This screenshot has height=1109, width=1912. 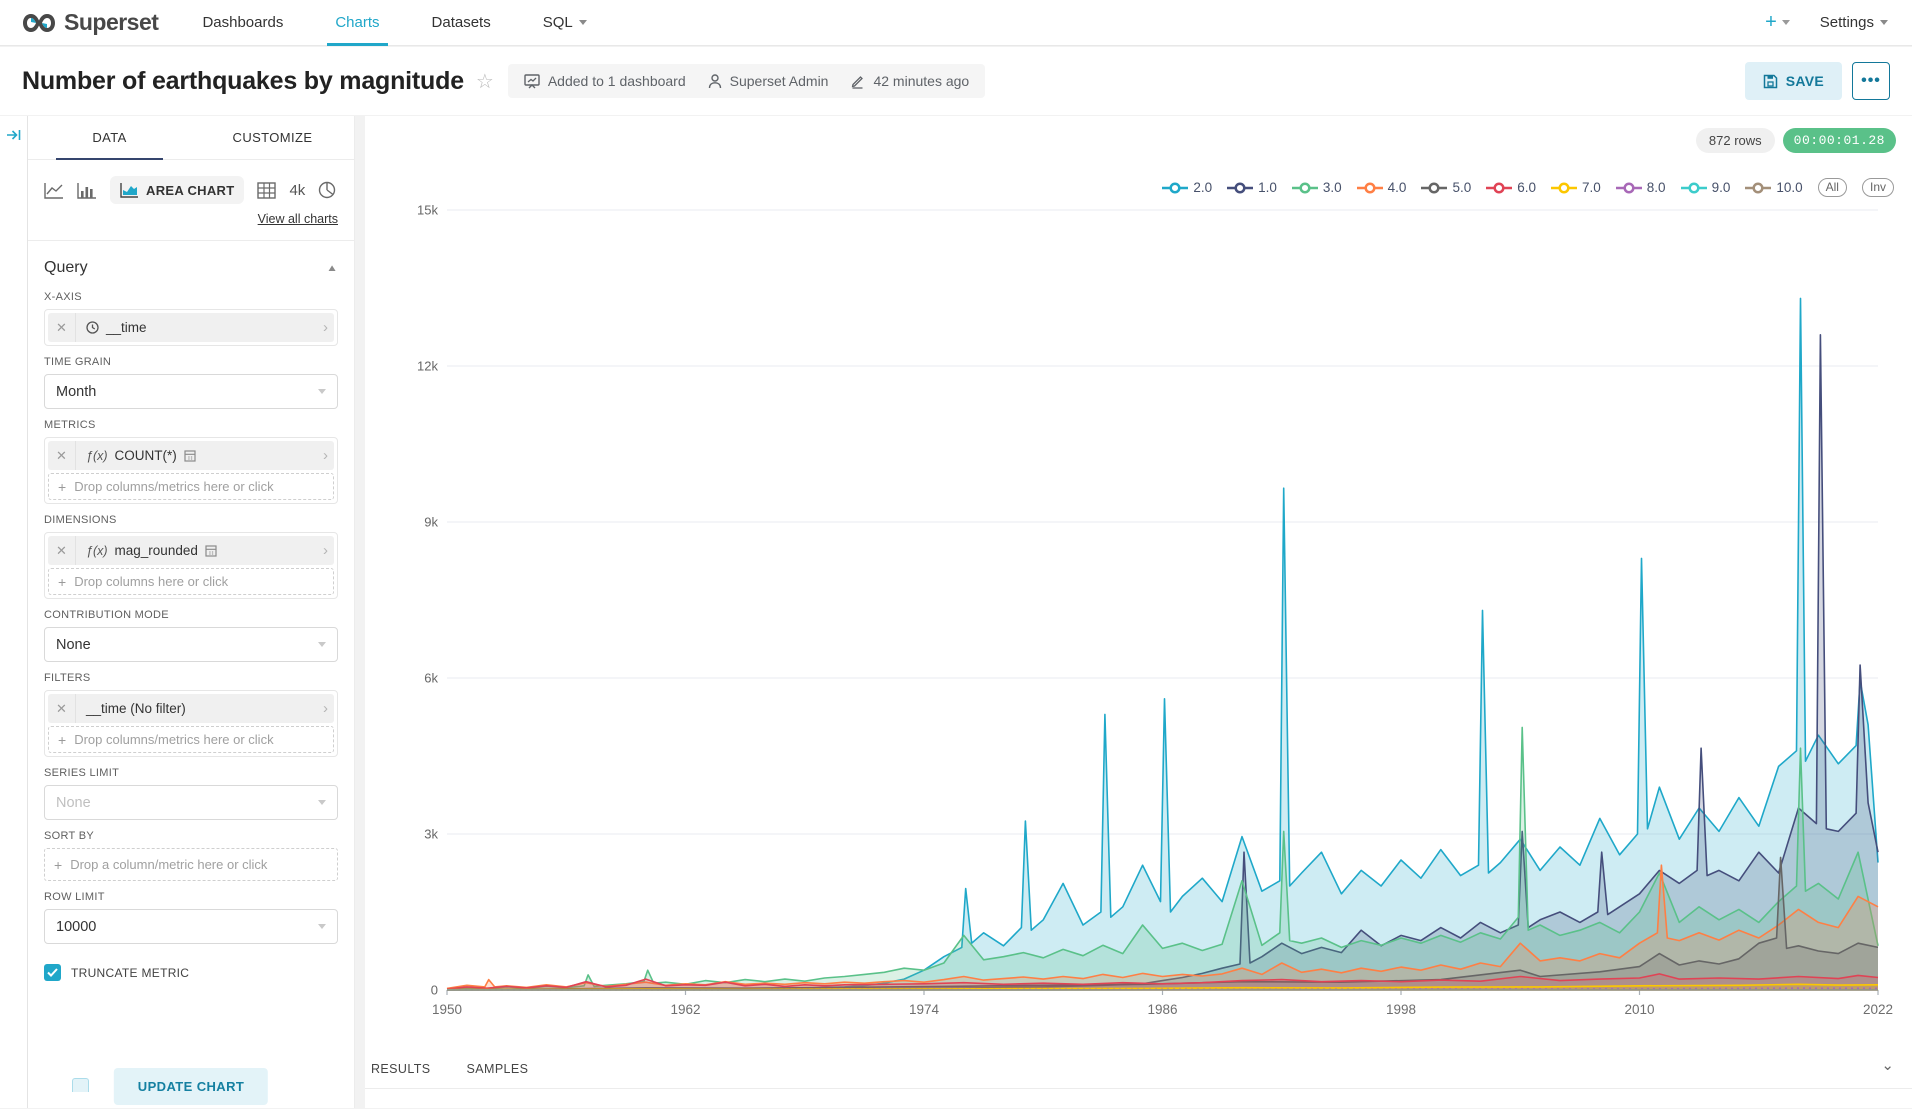 I want to click on chevron-up-icon: ▲, so click(x=332, y=267).